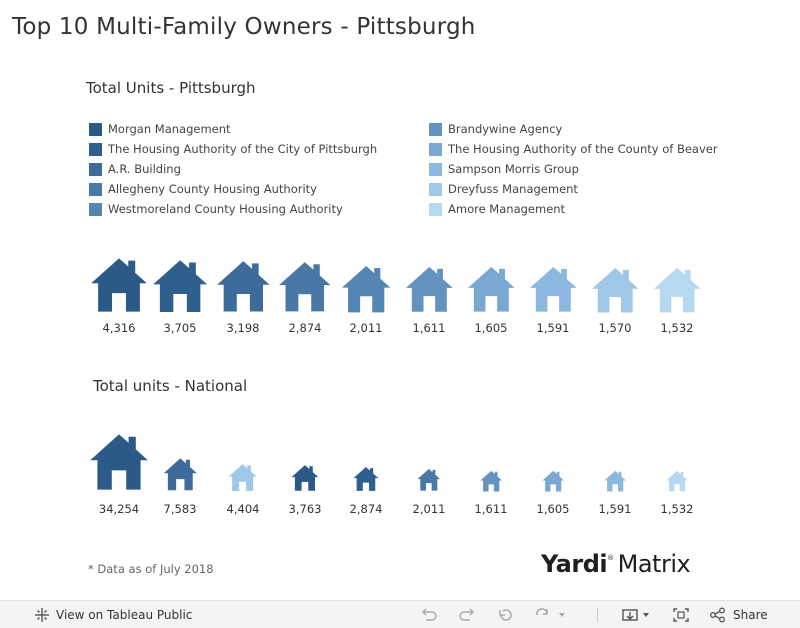 The height and width of the screenshot is (628, 800). I want to click on value-label: 34,254, so click(119, 509).